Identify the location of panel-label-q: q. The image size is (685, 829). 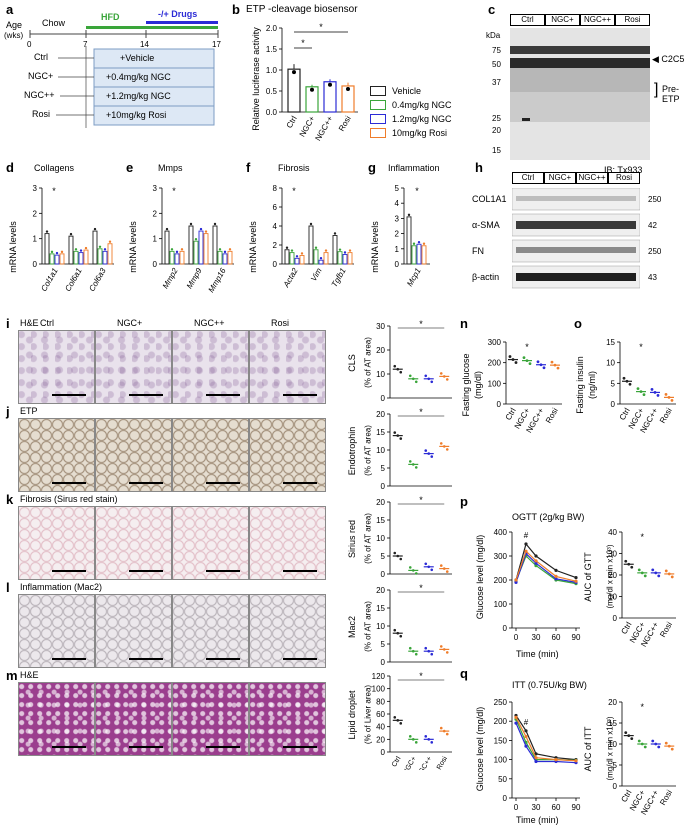
(464, 673).